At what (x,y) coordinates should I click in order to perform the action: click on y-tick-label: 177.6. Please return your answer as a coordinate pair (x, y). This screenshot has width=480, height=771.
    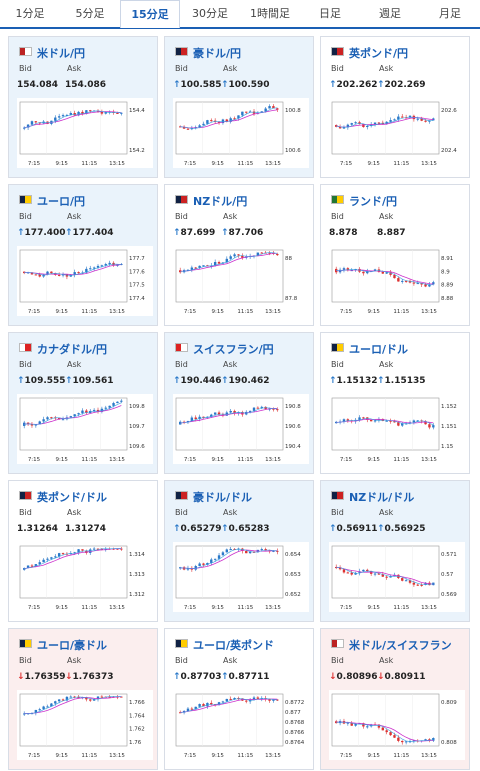
    Looking at the image, I should click on (137, 272).